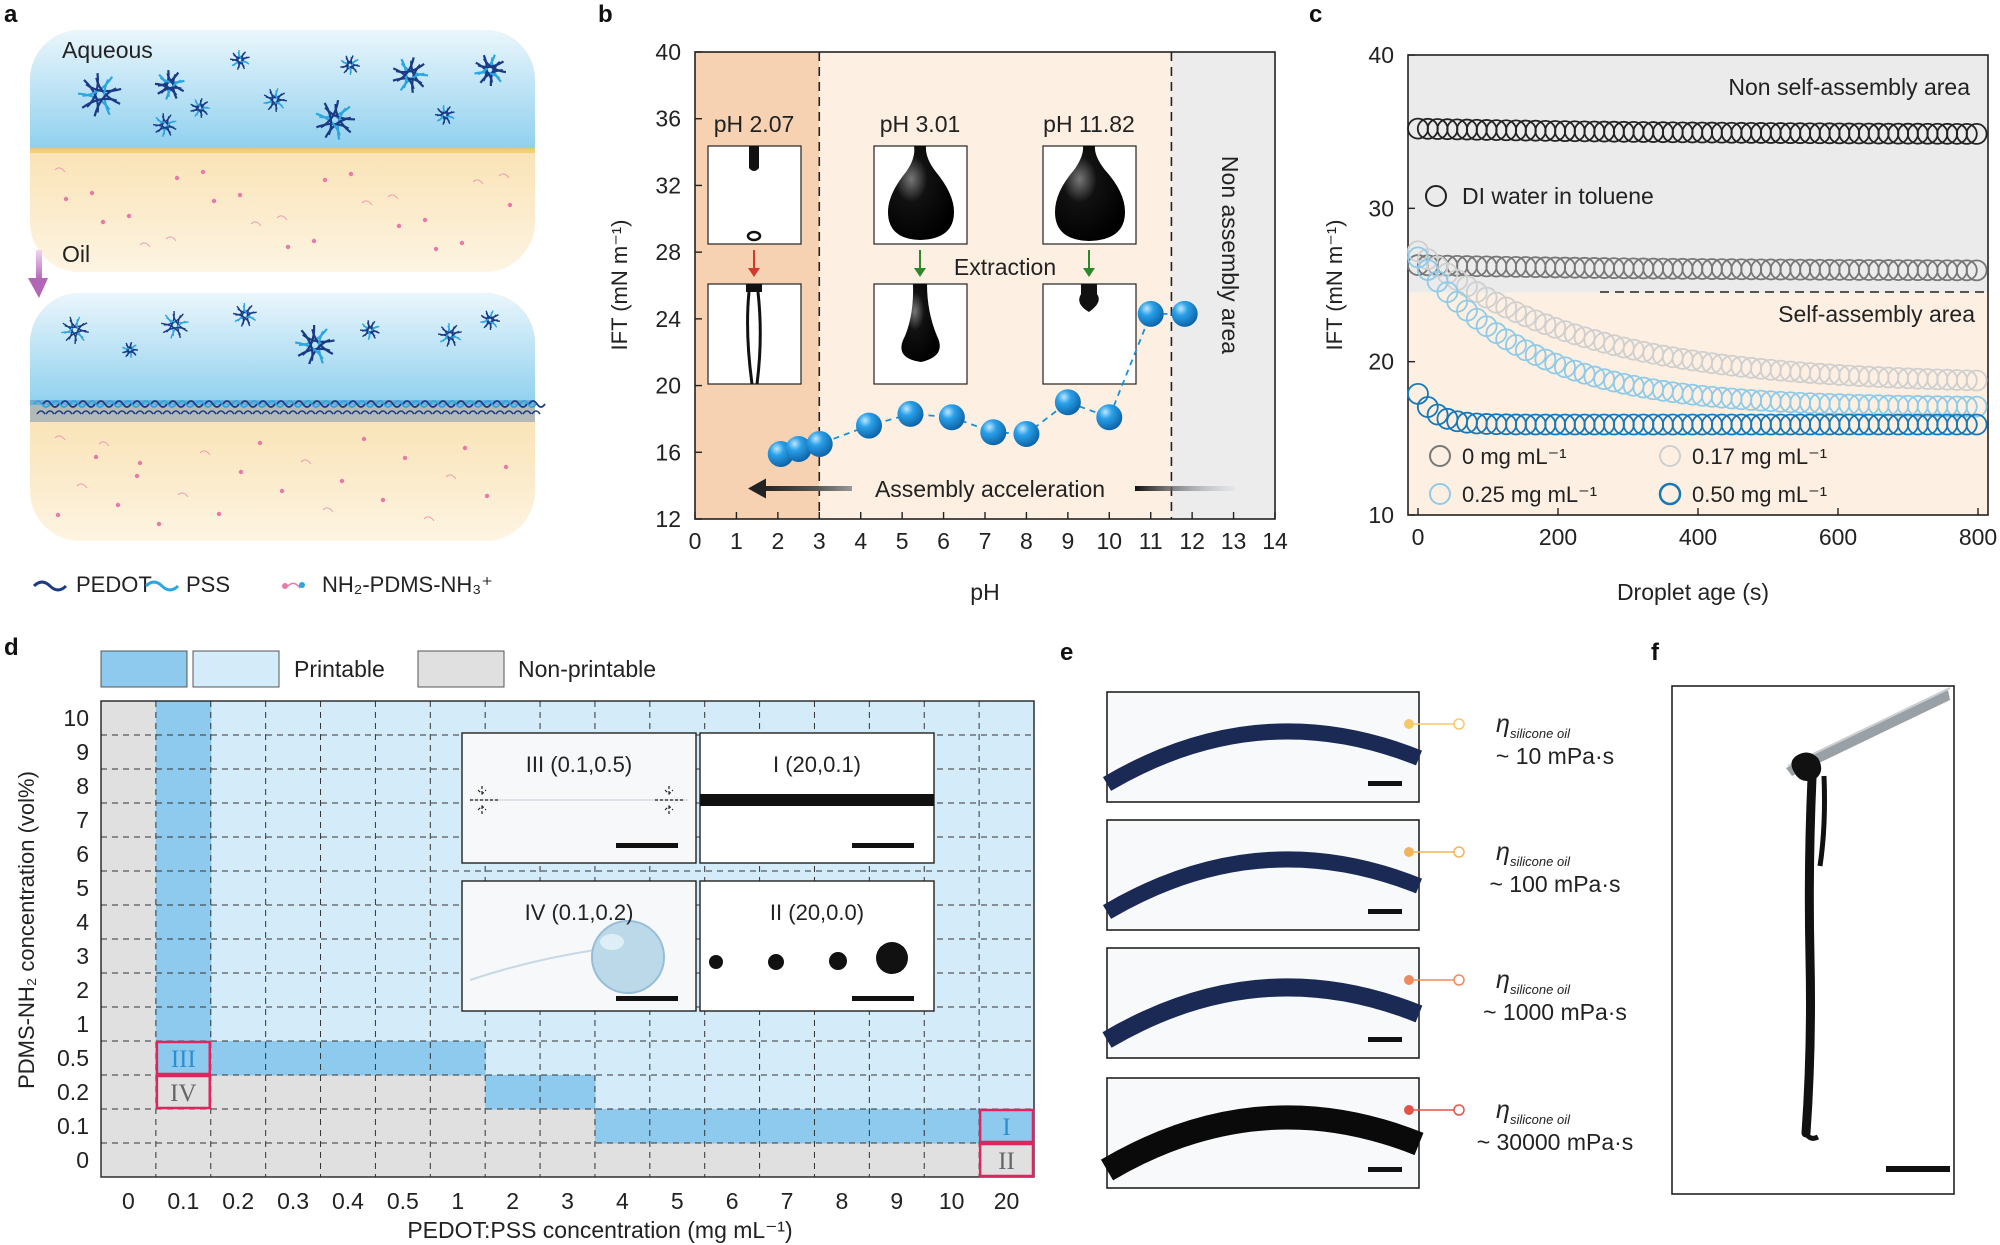 This screenshot has height=1245, width=2000. What do you see at coordinates (282, 151) in the screenshot?
I see `schematic-before` at bounding box center [282, 151].